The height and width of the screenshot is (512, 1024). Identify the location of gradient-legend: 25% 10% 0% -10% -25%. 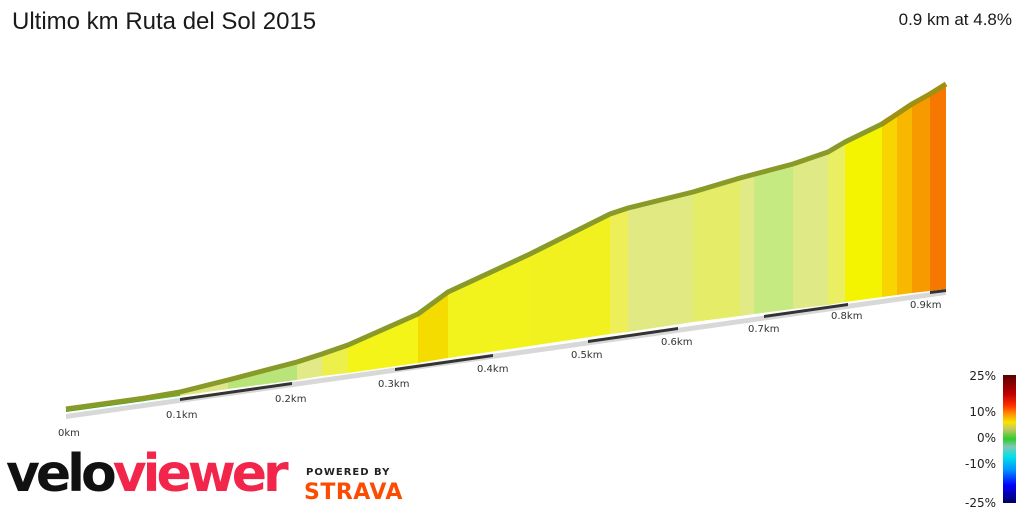
(990, 439).